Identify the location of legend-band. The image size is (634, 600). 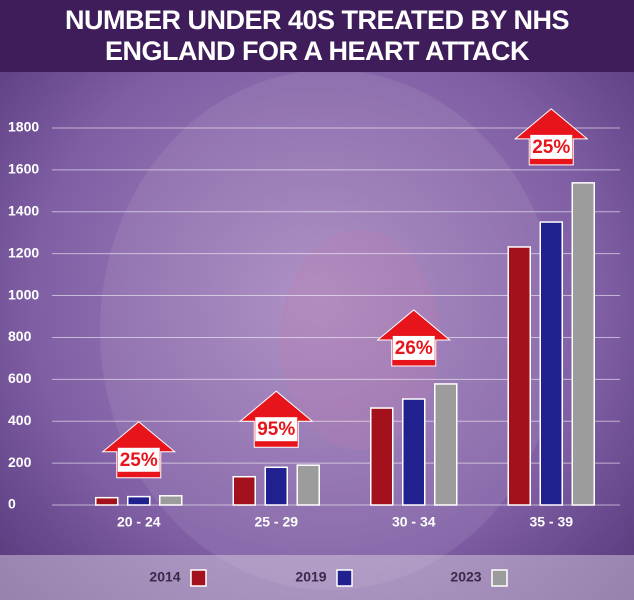
(317, 577).